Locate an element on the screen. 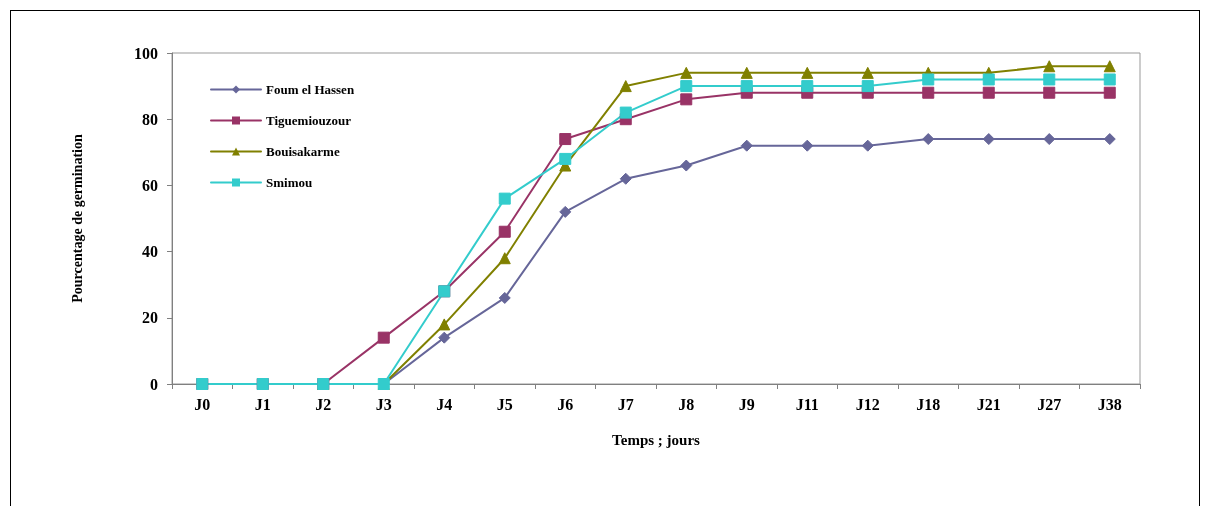 Image resolution: width=1210 pixels, height=506 pixels. legend-label: Bouisakarme is located at coordinates (303, 151).